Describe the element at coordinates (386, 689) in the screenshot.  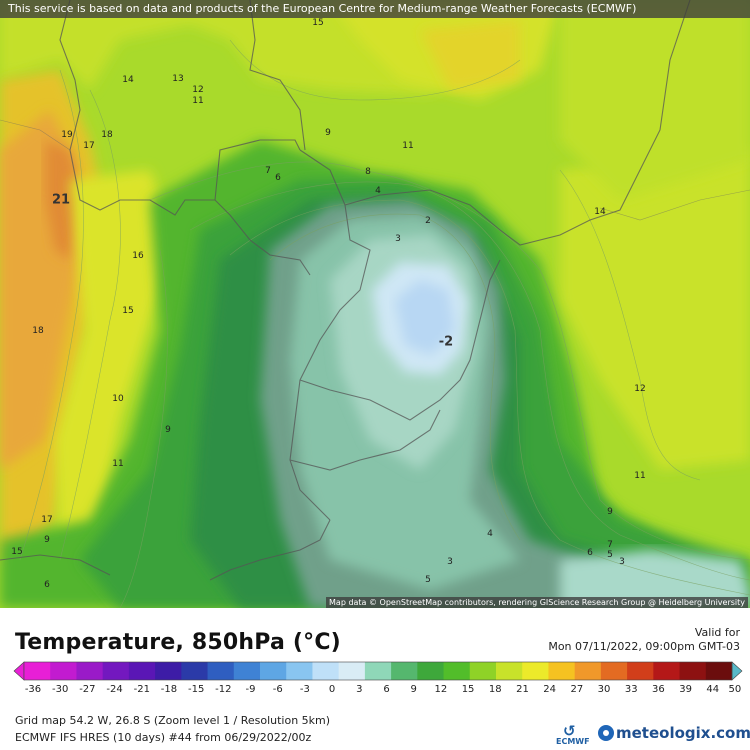
I see `colorbar-tick-label: 6` at that location.